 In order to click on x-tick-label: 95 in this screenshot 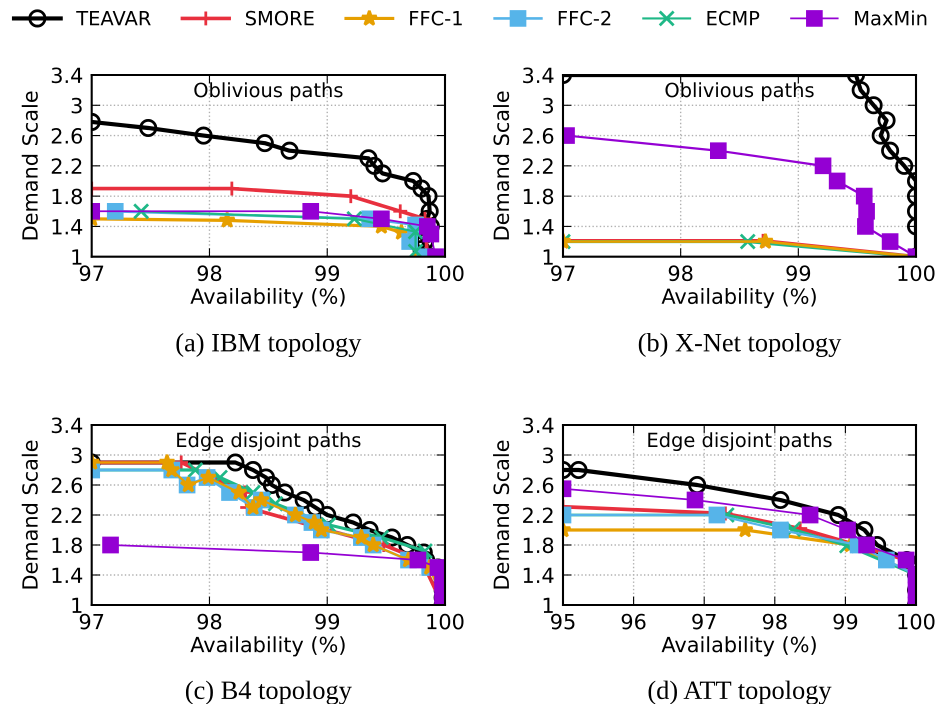, I will do `click(562, 622)`.